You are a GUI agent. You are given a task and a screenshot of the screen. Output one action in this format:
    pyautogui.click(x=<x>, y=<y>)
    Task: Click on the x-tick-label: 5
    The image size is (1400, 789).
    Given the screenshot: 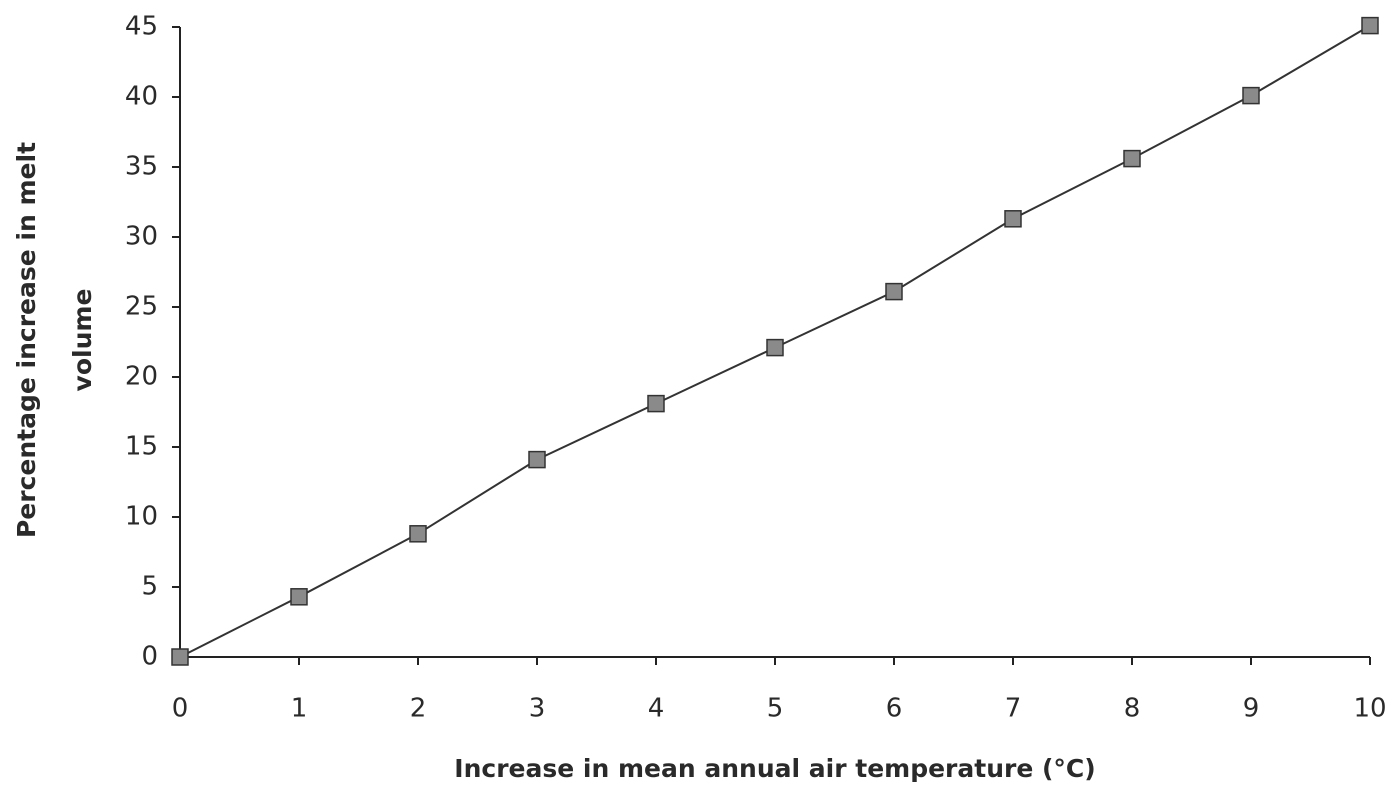 What is the action you would take?
    pyautogui.click(x=775, y=709)
    